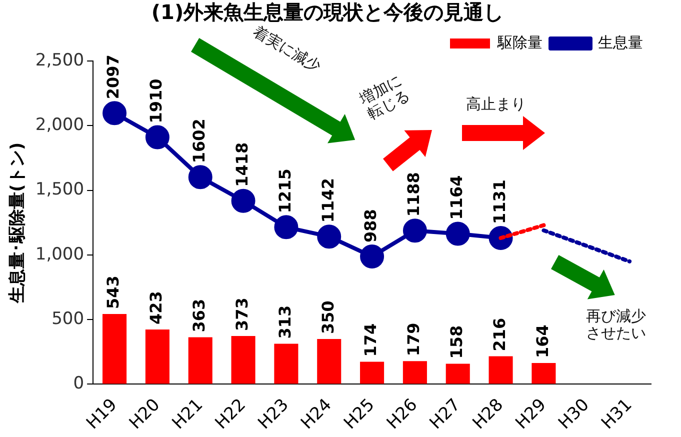  I want to click on data-label: 373, so click(242, 315).